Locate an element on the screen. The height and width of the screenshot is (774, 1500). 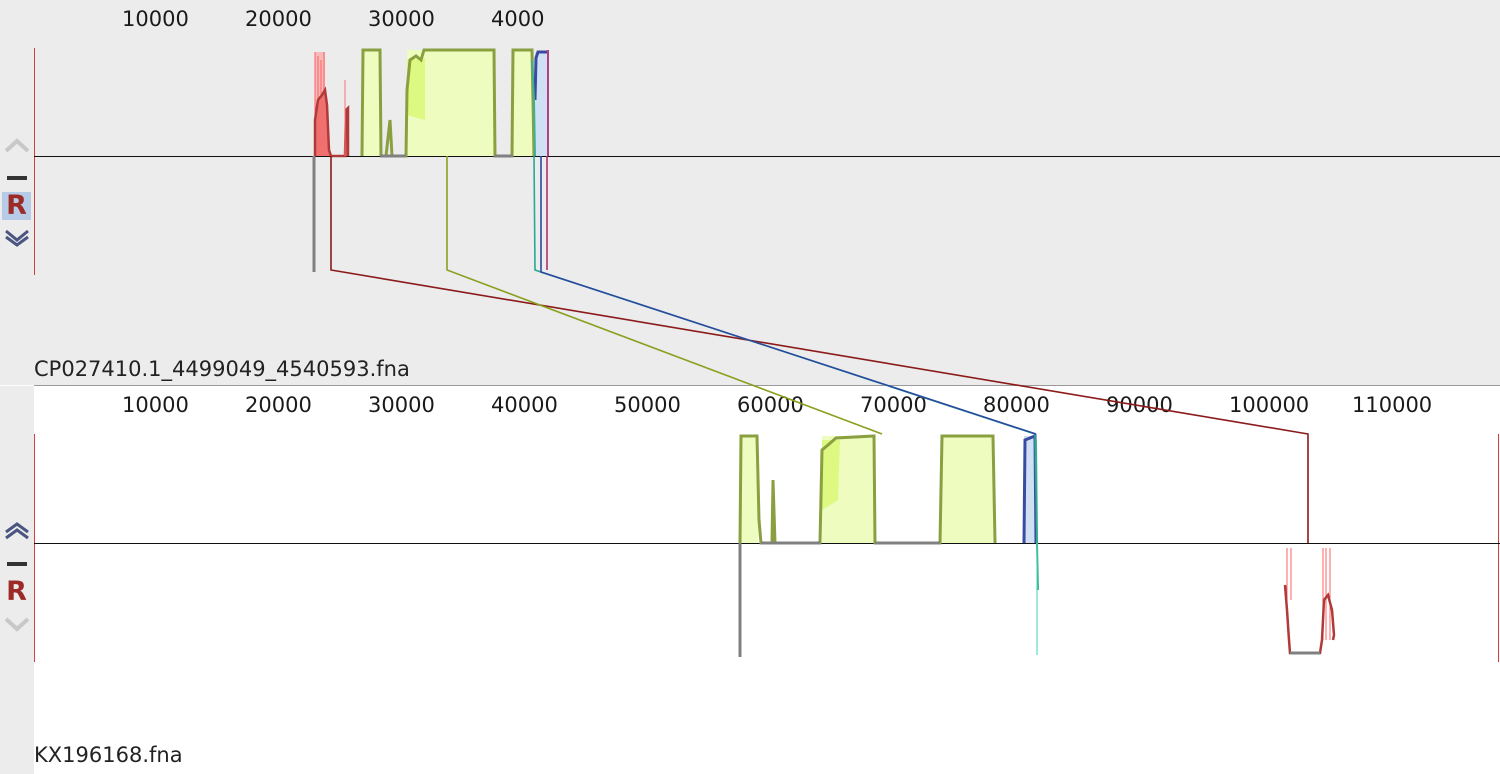
tick-label: 110000 is located at coordinates (1392, 405).